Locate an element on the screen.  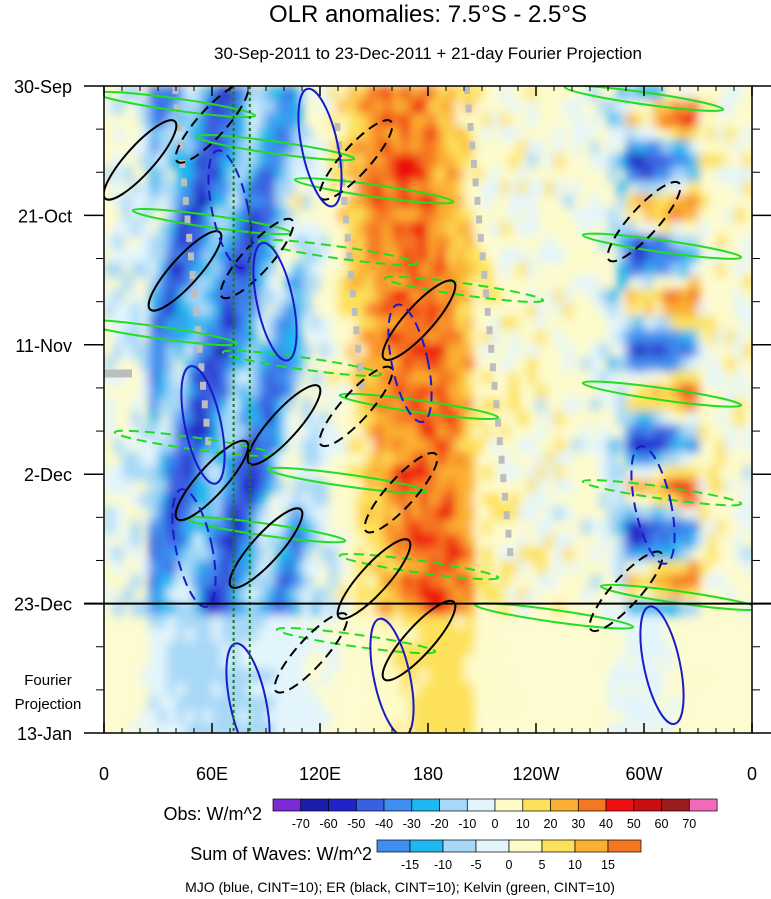
colorbar-label: 60 is located at coordinates (662, 824).